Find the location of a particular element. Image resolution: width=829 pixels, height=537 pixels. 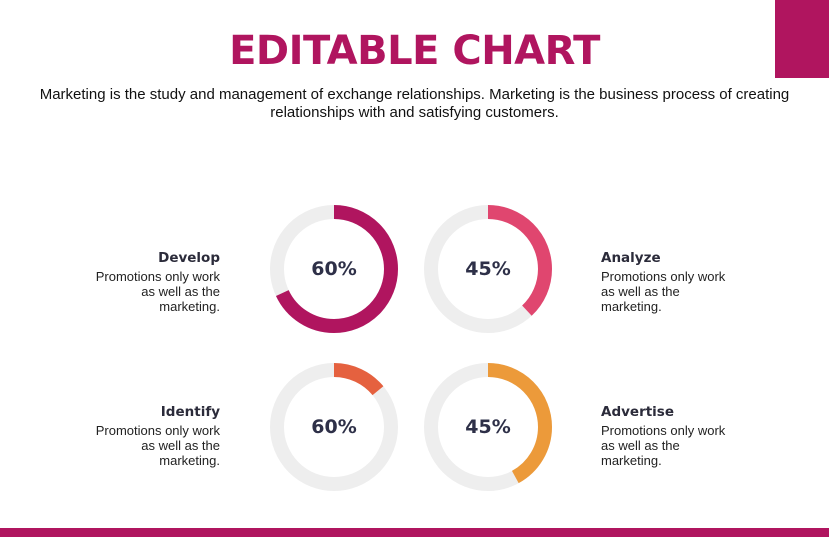

donut-chart-advertise: 45% is located at coordinates (488, 427).